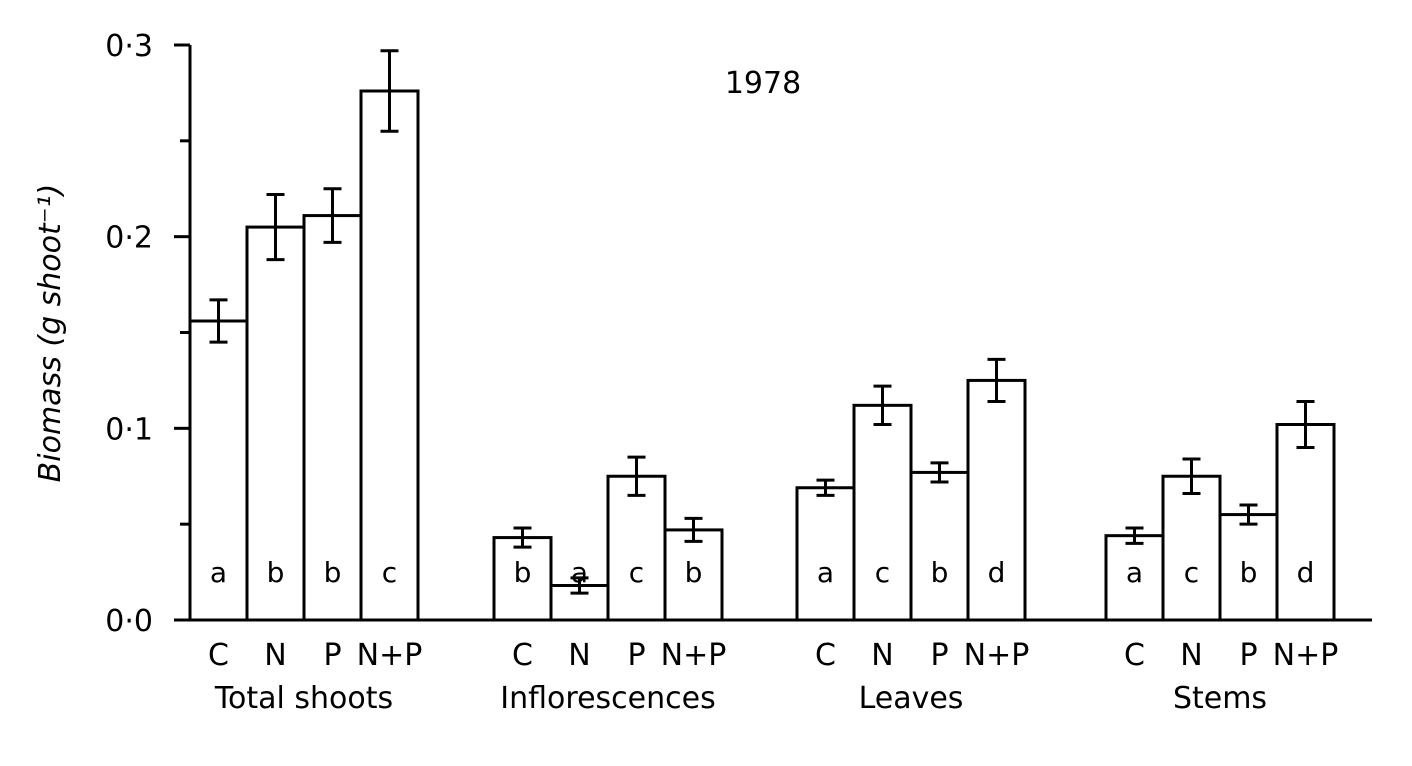 This screenshot has height=766, width=1412. I want to click on group-label: Leaves, so click(911, 698).